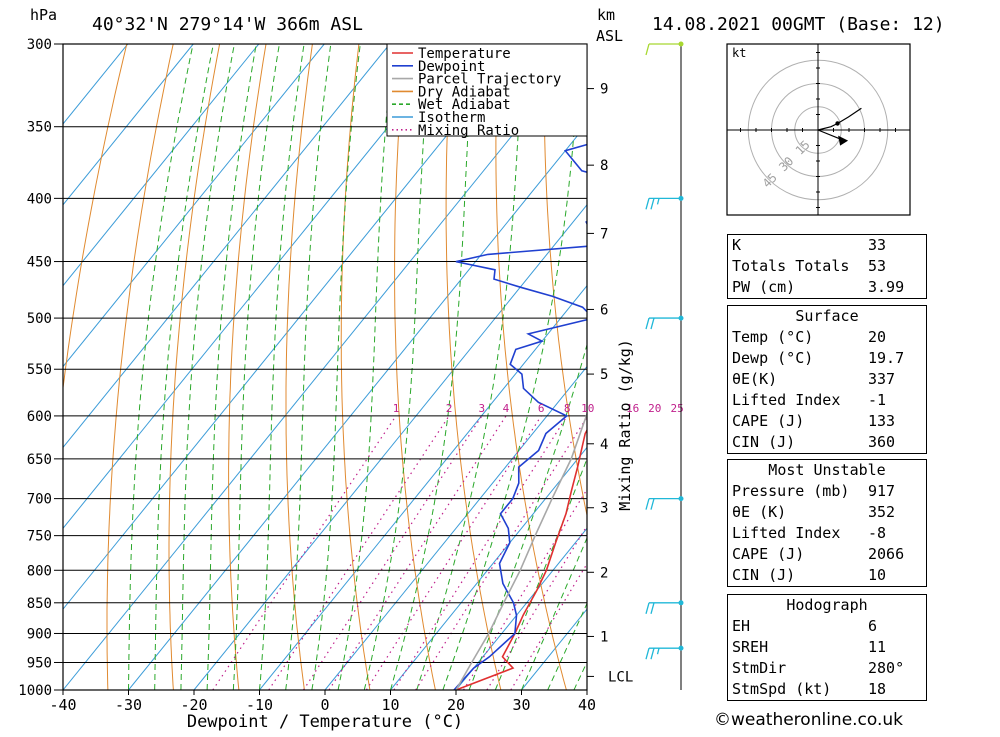 This screenshot has width=1000, height=737. I want to click on index-label: K, so click(796, 246).